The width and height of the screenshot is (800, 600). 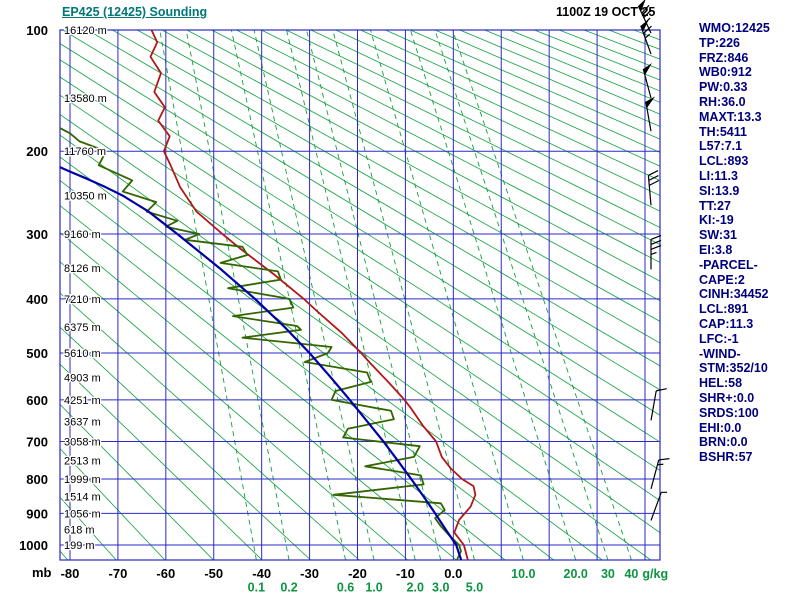 What do you see at coordinates (82, 401) in the screenshot?
I see `height-label: 4251 m` at bounding box center [82, 401].